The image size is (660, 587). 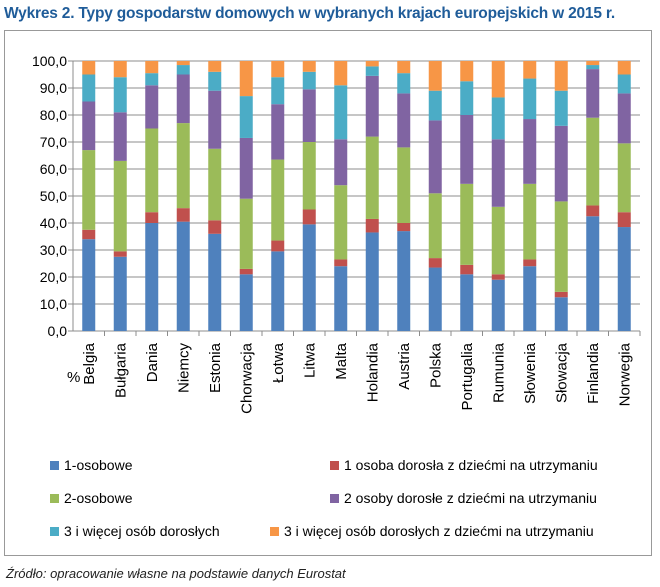 What do you see at coordinates (98, 498) in the screenshot?
I see `legend-label: 2-osobowe` at bounding box center [98, 498].